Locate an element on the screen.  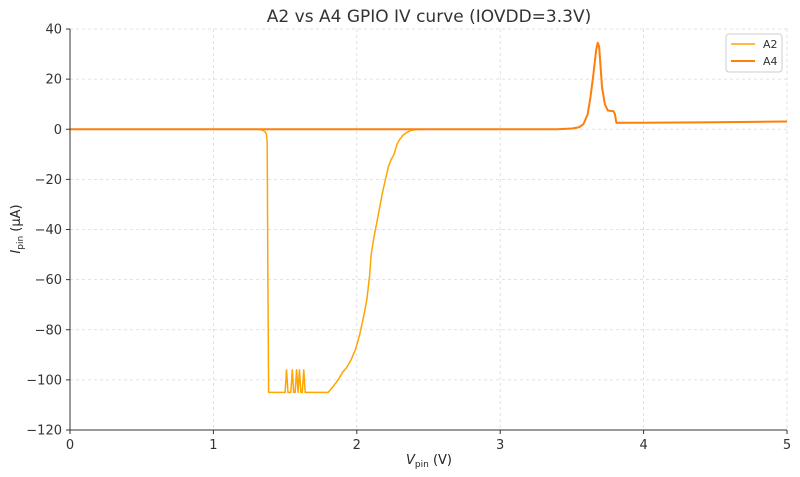
x-axis-ticks: 0 1 2 3 4 5 is located at coordinates (428, 441).